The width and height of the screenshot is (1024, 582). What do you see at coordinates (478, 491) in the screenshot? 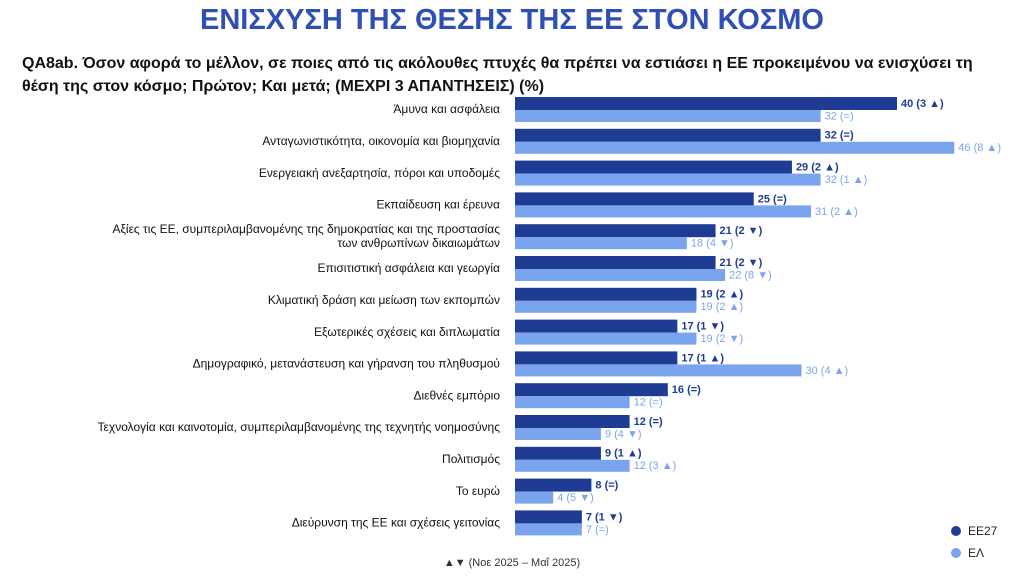
I see `category-label: Το ευρώ` at bounding box center [478, 491].